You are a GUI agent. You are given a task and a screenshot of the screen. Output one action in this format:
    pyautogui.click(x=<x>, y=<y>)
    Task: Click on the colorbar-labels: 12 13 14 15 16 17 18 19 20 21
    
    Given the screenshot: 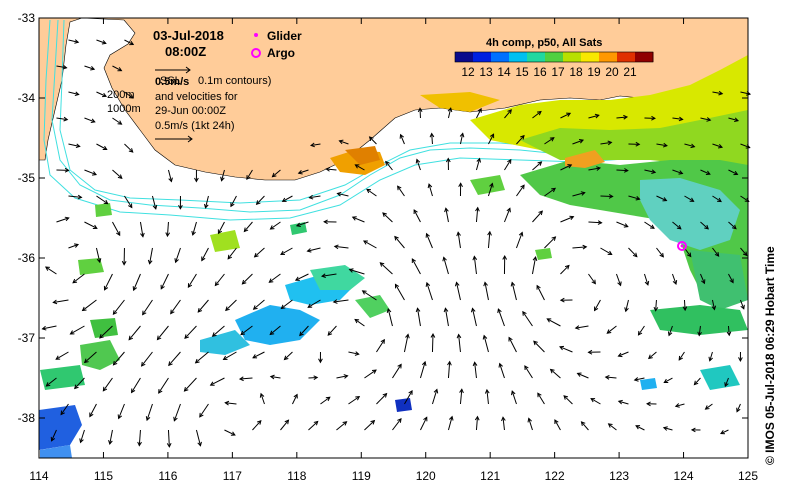 What is the action you would take?
    pyautogui.click(x=549, y=72)
    